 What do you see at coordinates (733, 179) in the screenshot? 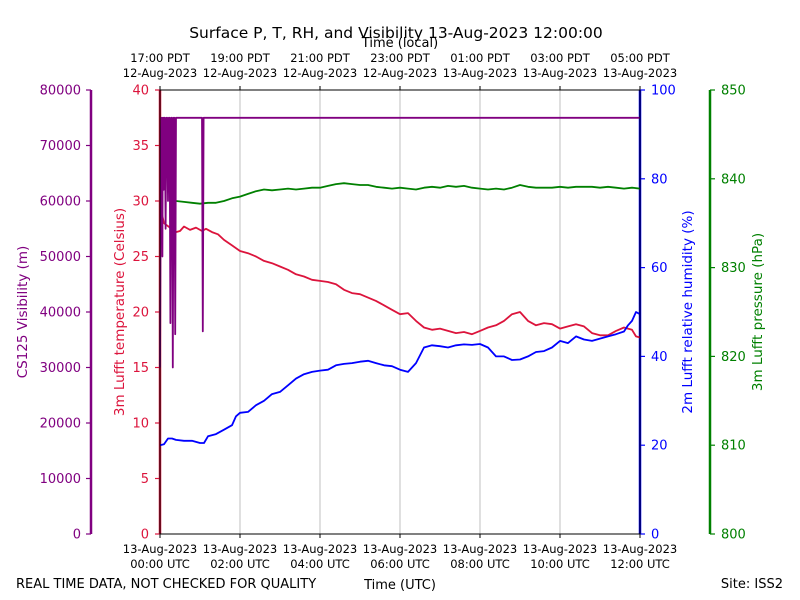
I see `pressure-axis-tick-label: 840` at bounding box center [733, 179].